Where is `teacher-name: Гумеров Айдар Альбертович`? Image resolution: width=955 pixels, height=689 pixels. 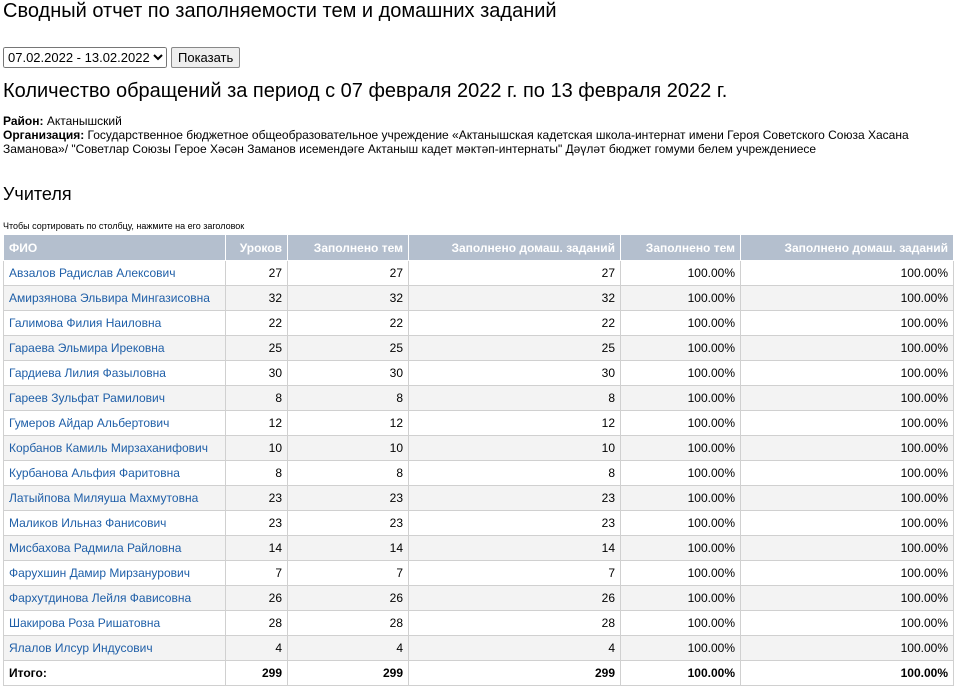
teacher-name: Гумеров Айдар Альбертович is located at coordinates (89, 423).